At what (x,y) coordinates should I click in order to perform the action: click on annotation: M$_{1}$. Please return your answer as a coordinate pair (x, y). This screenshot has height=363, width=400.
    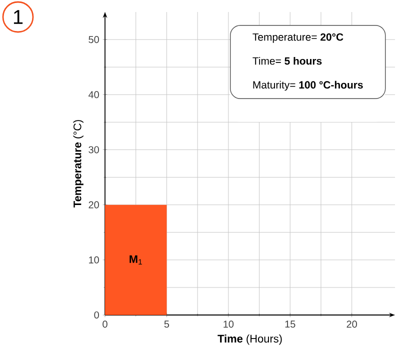
    Looking at the image, I should click on (136, 259).